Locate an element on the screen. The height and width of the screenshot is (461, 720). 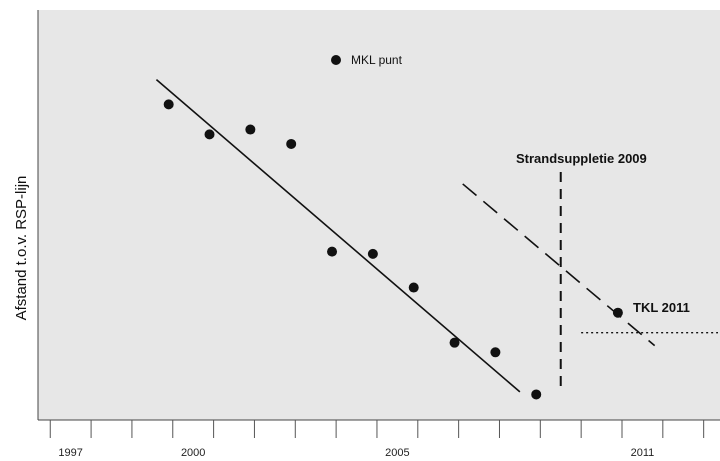
legend: MKL punt is located at coordinates (367, 60).